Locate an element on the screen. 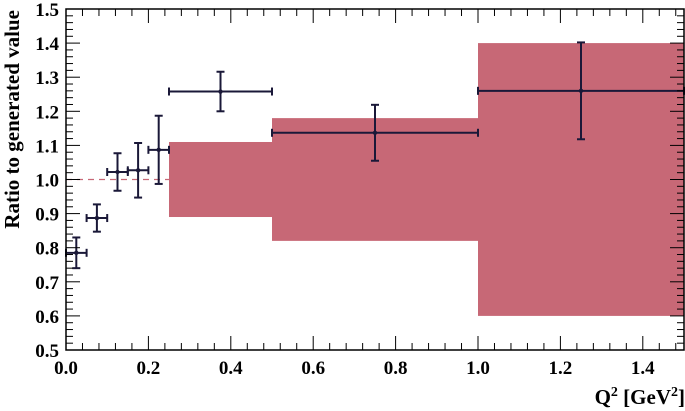 This screenshot has width=685, height=411. y-tick-label-5: 1.0 is located at coordinates (47, 181).